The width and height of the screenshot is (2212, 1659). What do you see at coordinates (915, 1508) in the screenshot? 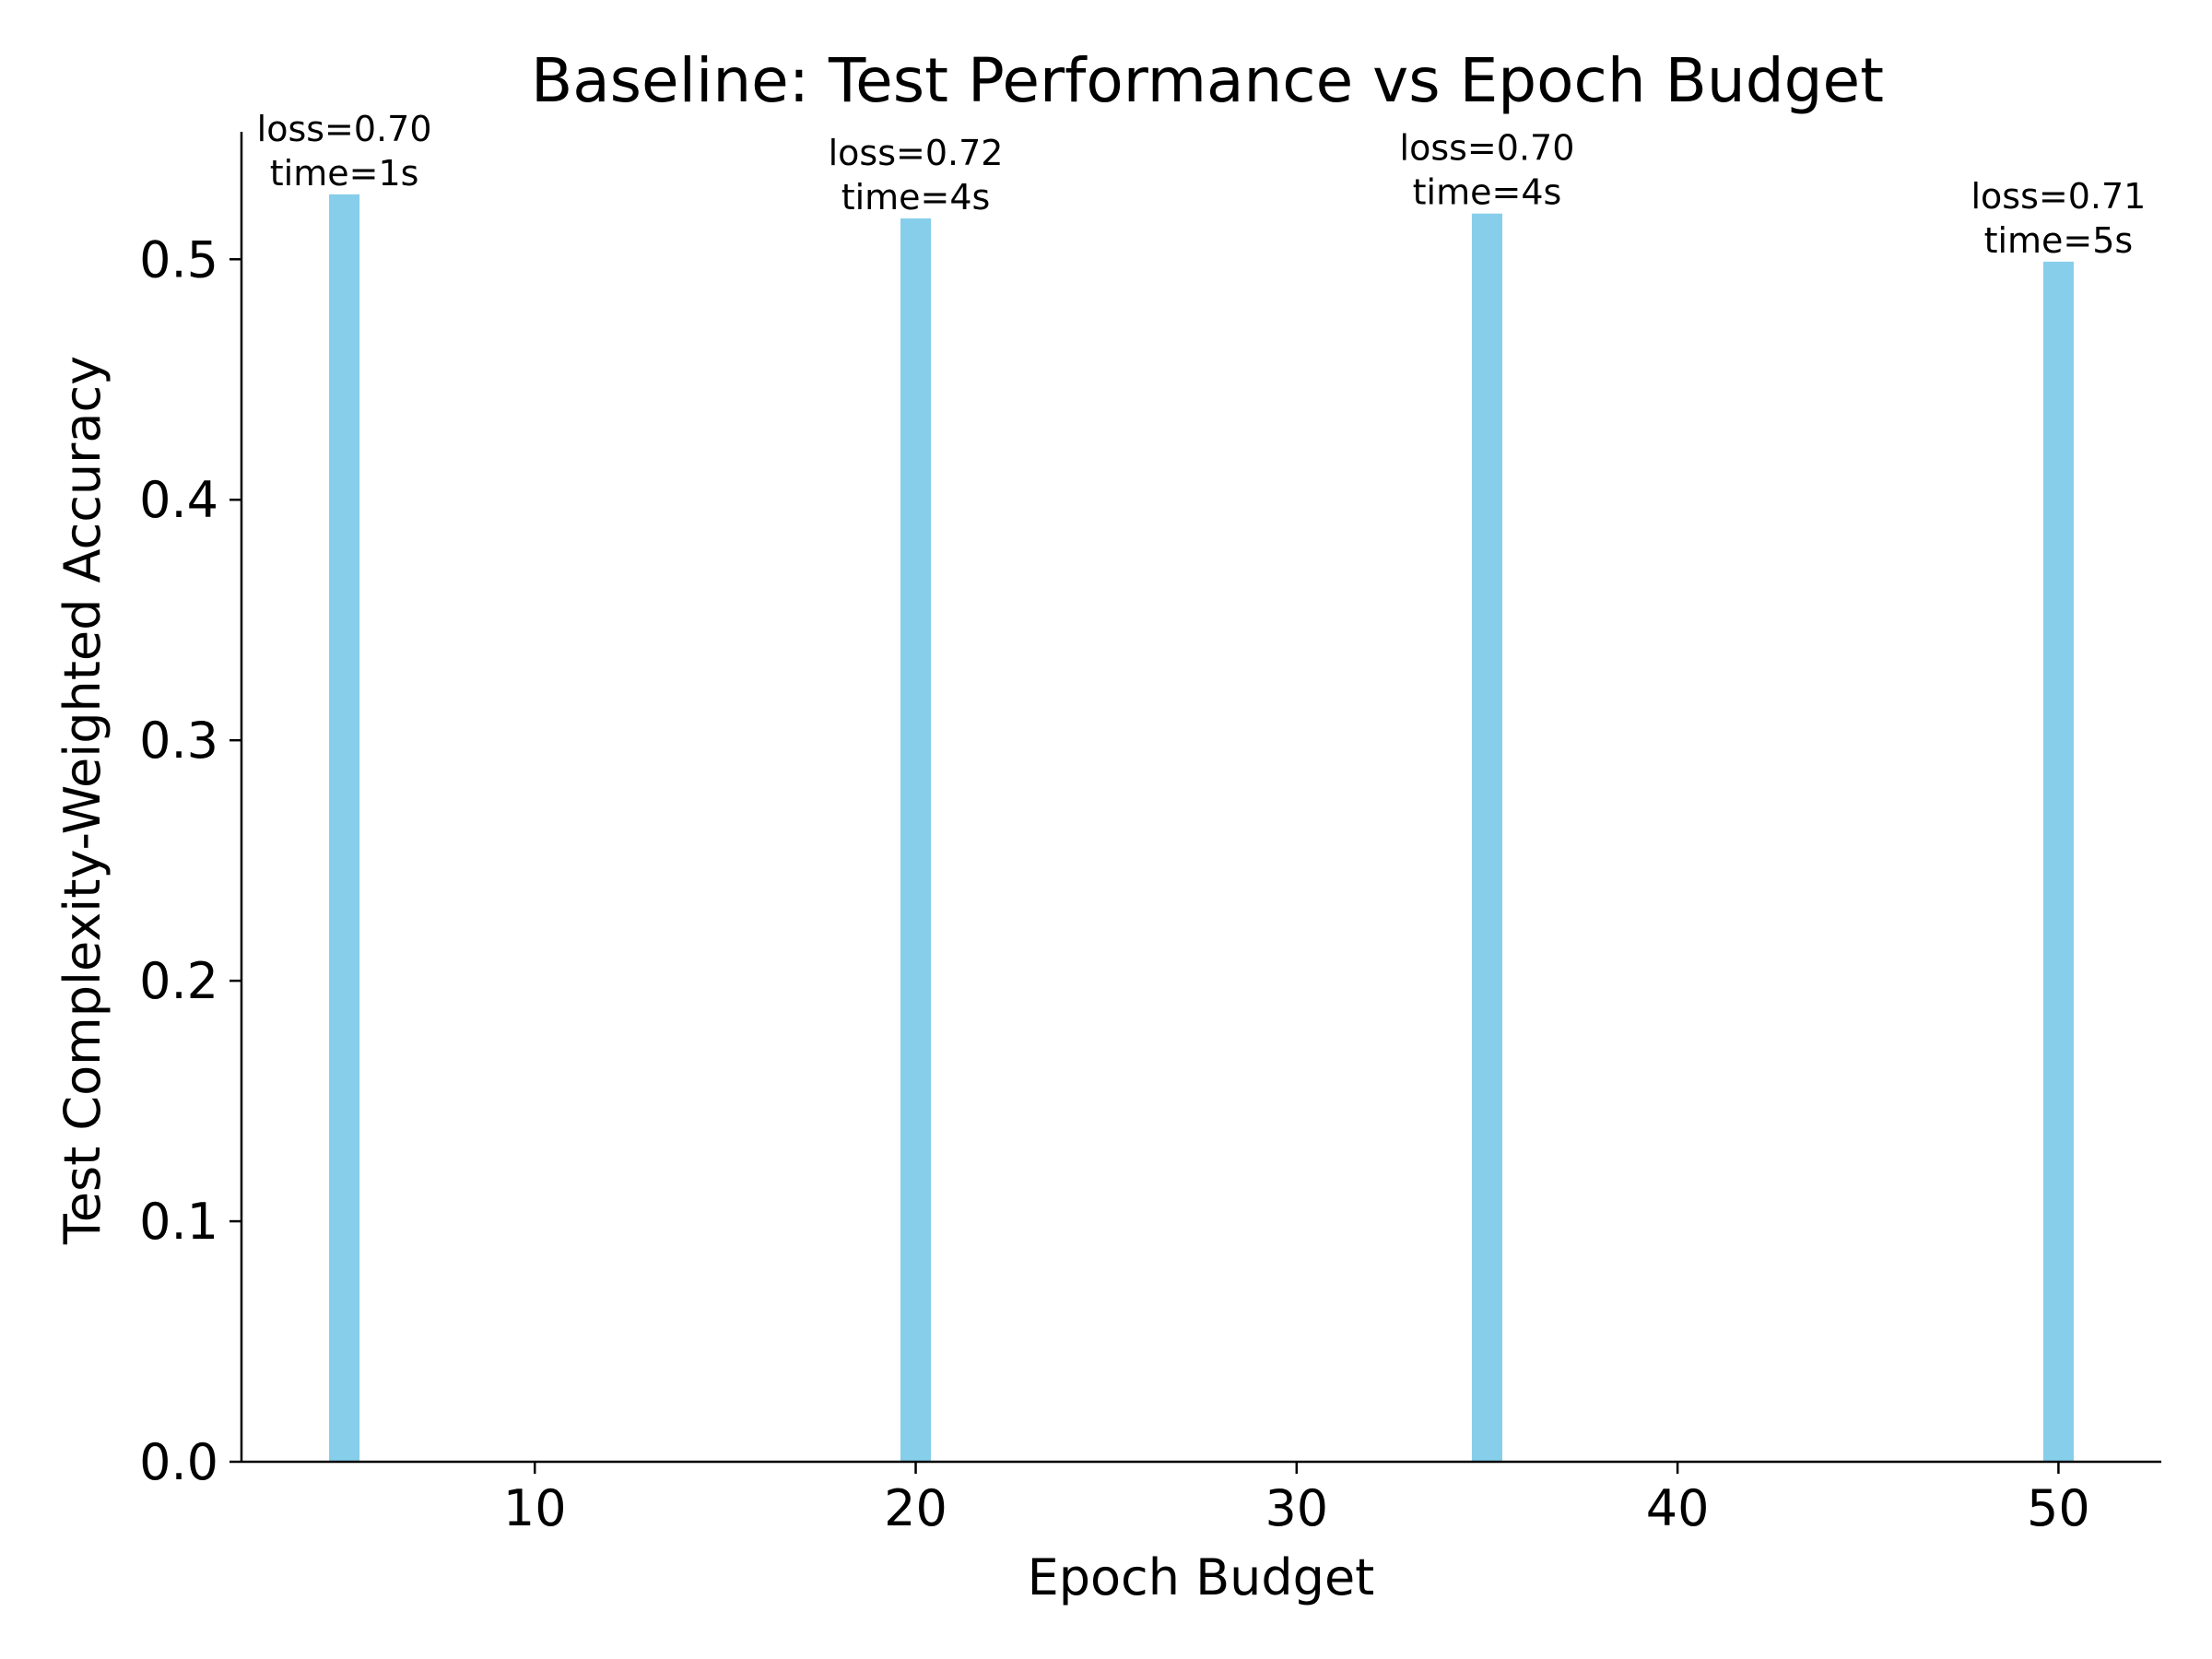
I see `x-tick-label-20: 20` at bounding box center [915, 1508].